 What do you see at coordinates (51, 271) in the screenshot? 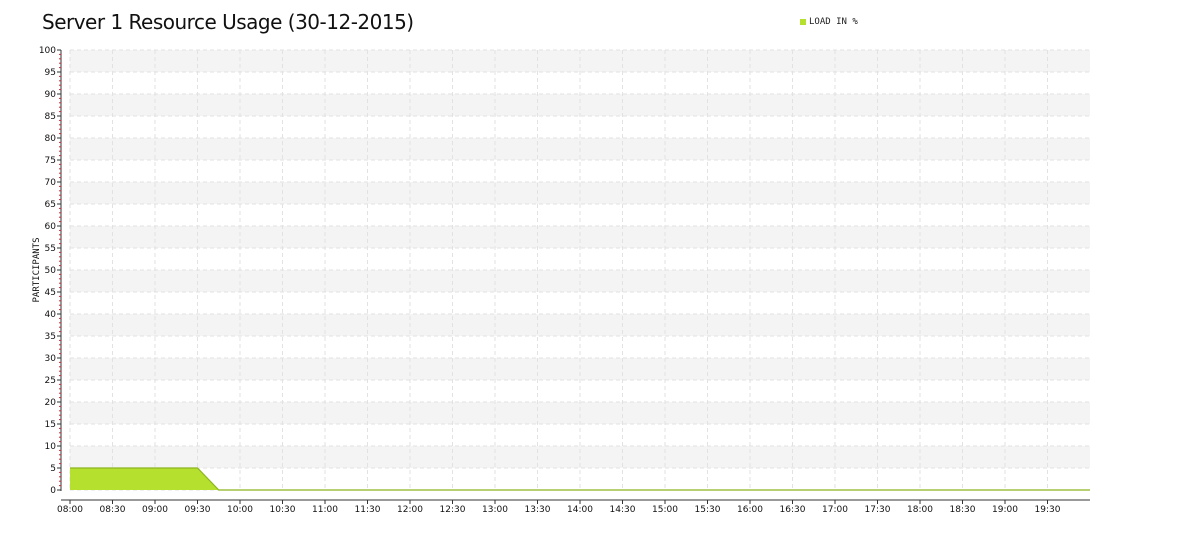
I see `y-tick-label: 50` at bounding box center [51, 271].